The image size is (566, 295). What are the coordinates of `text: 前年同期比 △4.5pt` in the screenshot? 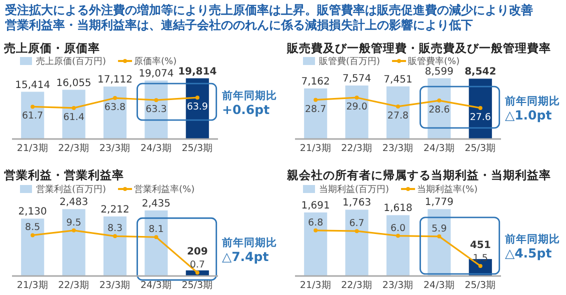 It's located at (532, 246).